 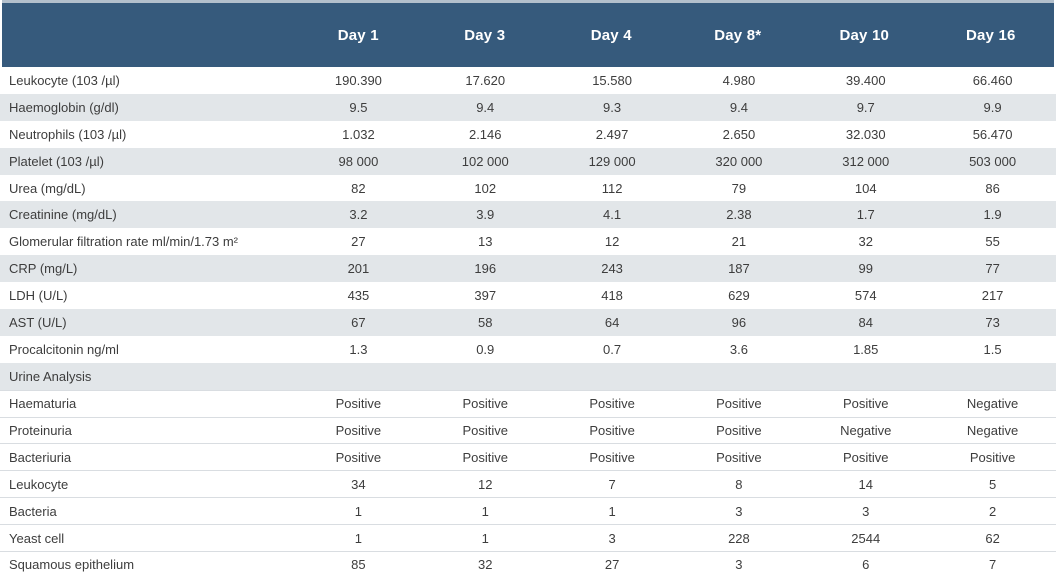 What do you see at coordinates (358, 565) in the screenshot?
I see `cell: 85` at bounding box center [358, 565].